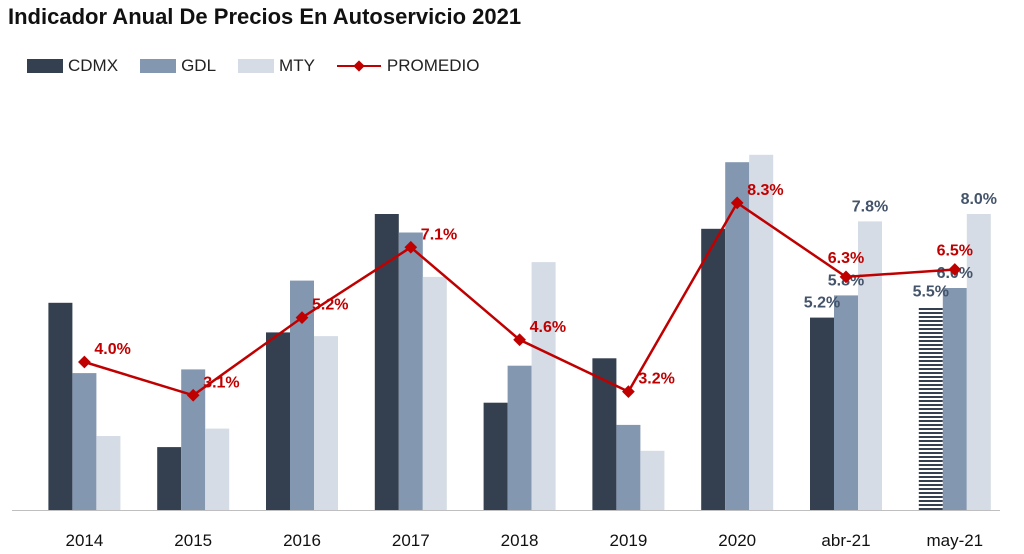  Describe the element at coordinates (656, 379) in the screenshot. I see `avg-label-2019: 3.2%` at that location.